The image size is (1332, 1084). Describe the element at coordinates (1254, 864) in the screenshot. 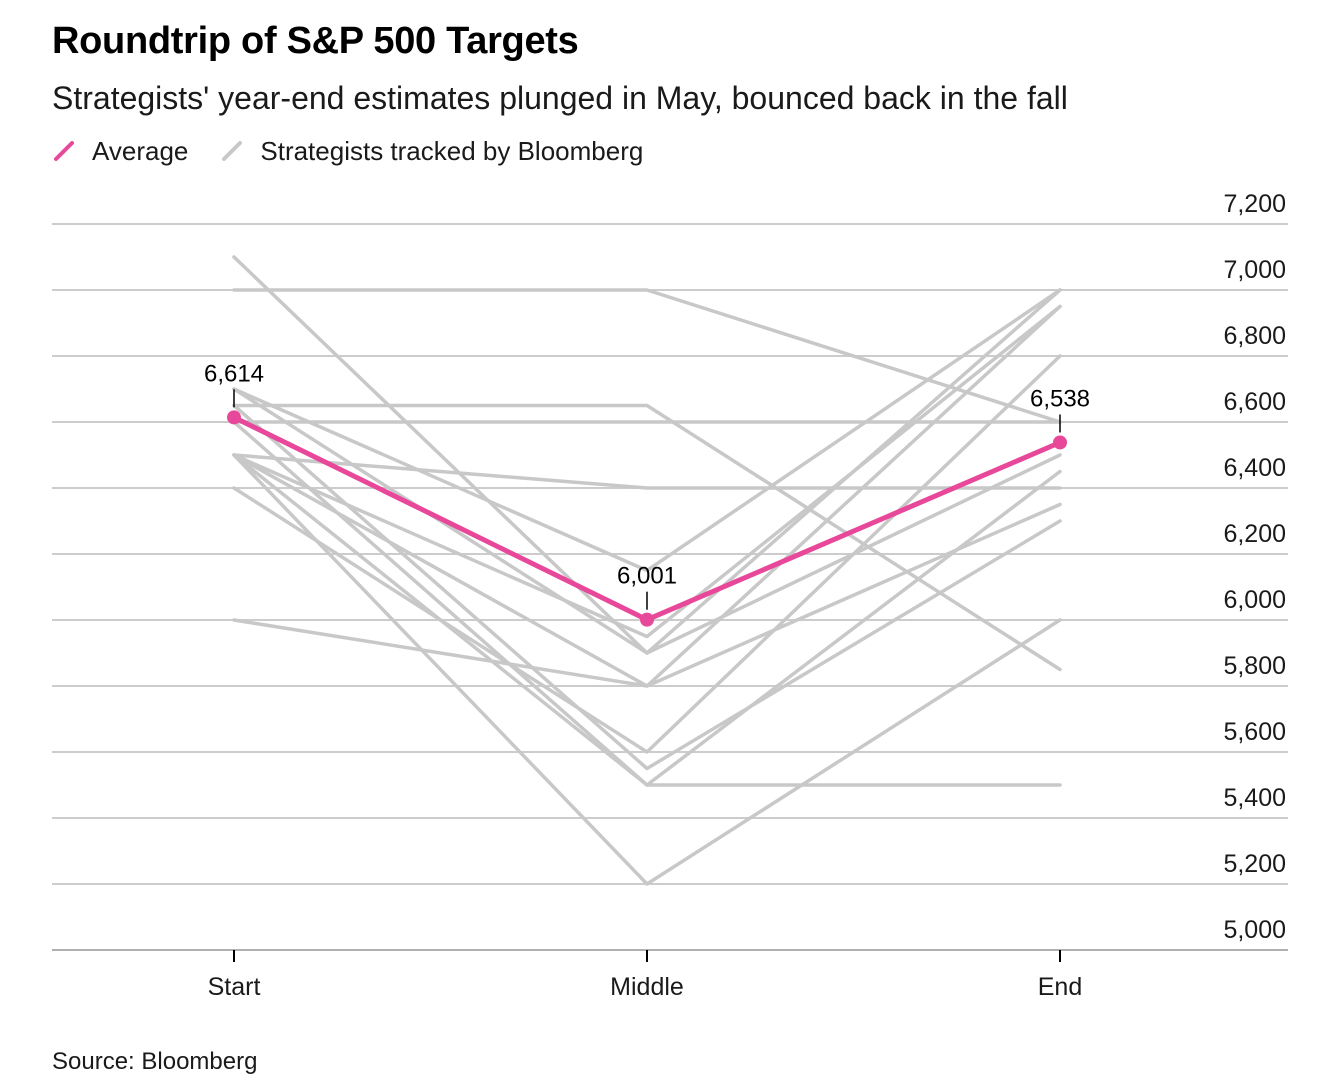

I see `y-tick-label: 5,200` at that location.